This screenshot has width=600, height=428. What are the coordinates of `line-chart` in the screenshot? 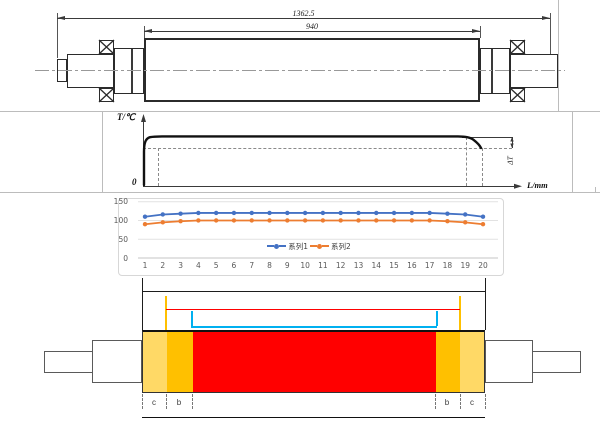 It's located at (318, 230).